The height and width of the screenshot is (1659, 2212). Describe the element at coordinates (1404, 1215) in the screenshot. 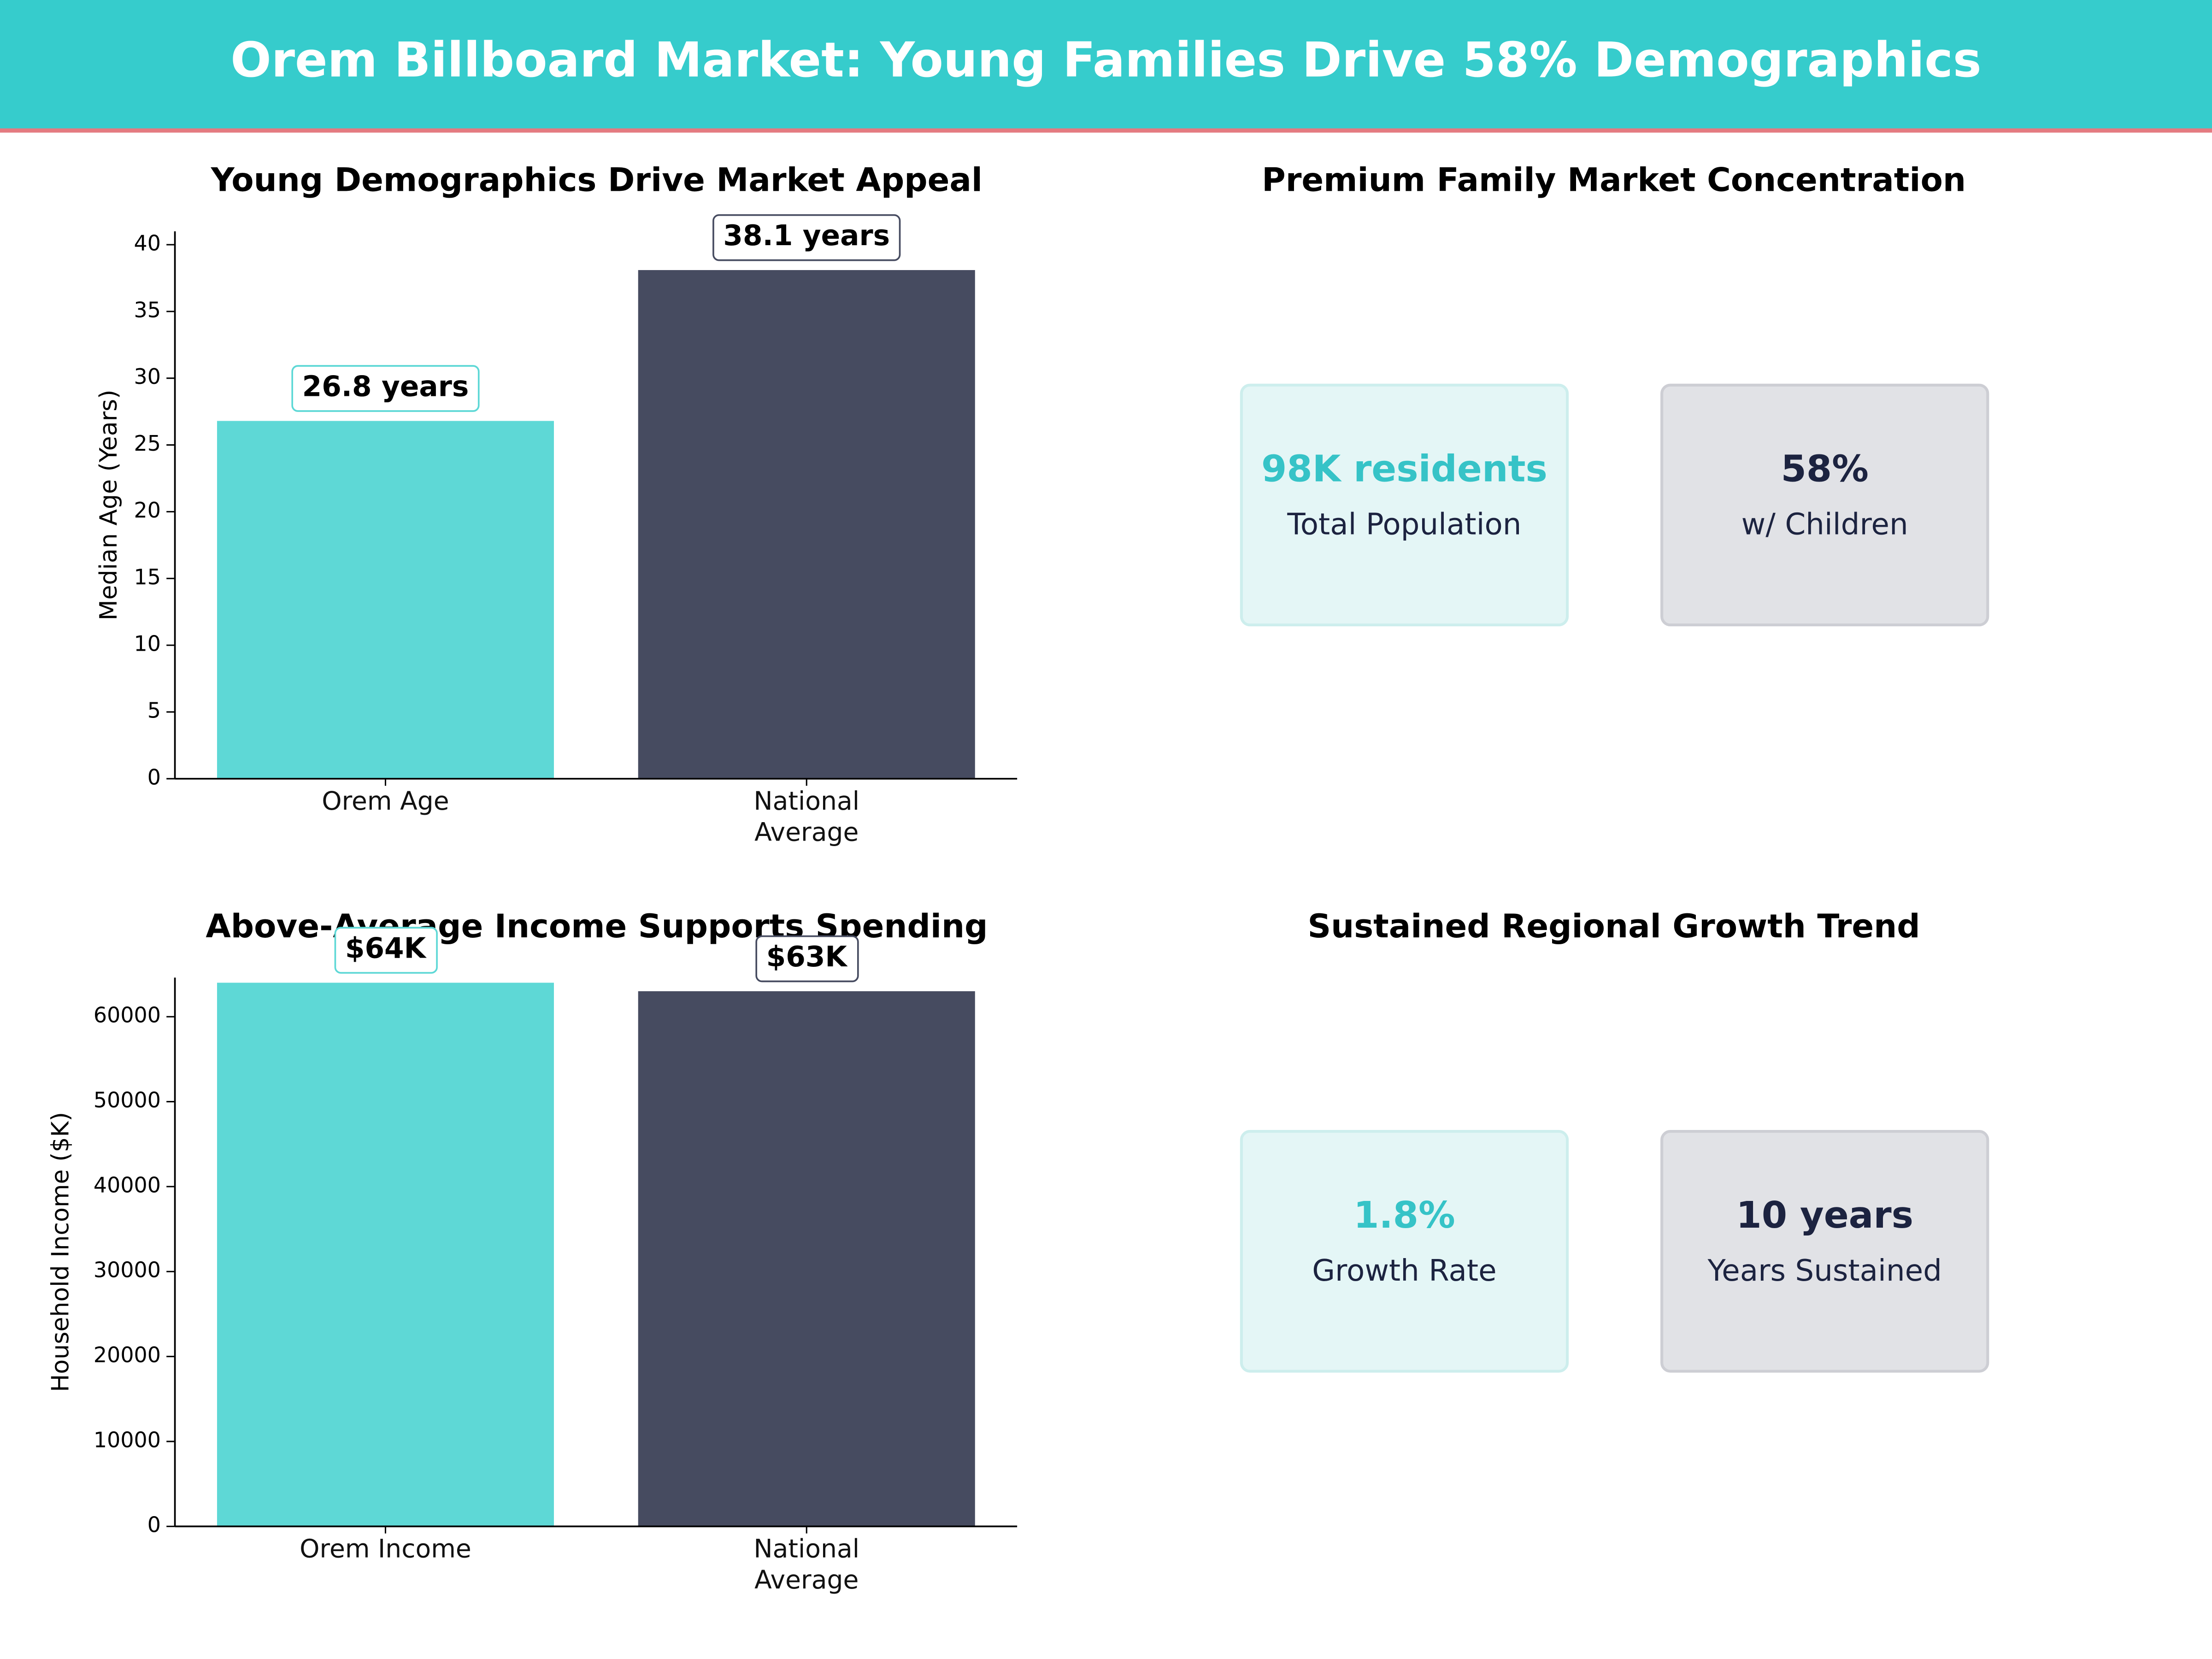

I see `stat-value: 1.8%` at that location.